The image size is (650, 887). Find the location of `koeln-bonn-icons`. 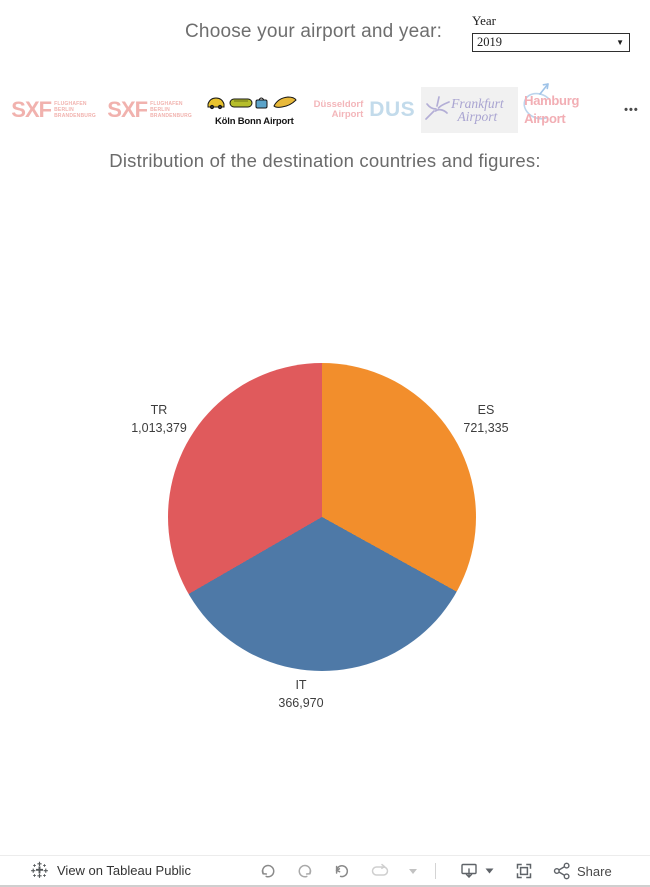

koeln-bonn-icons is located at coordinates (252, 102).